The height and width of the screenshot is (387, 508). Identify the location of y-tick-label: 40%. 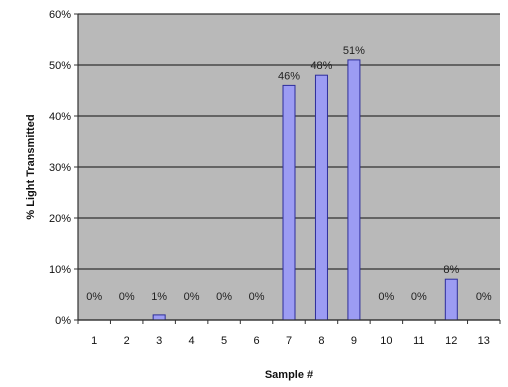
(60, 117).